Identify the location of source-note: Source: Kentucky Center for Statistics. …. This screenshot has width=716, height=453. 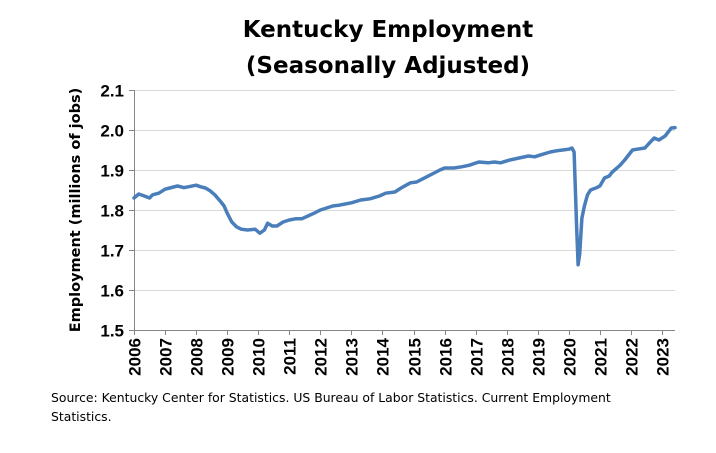
(331, 407).